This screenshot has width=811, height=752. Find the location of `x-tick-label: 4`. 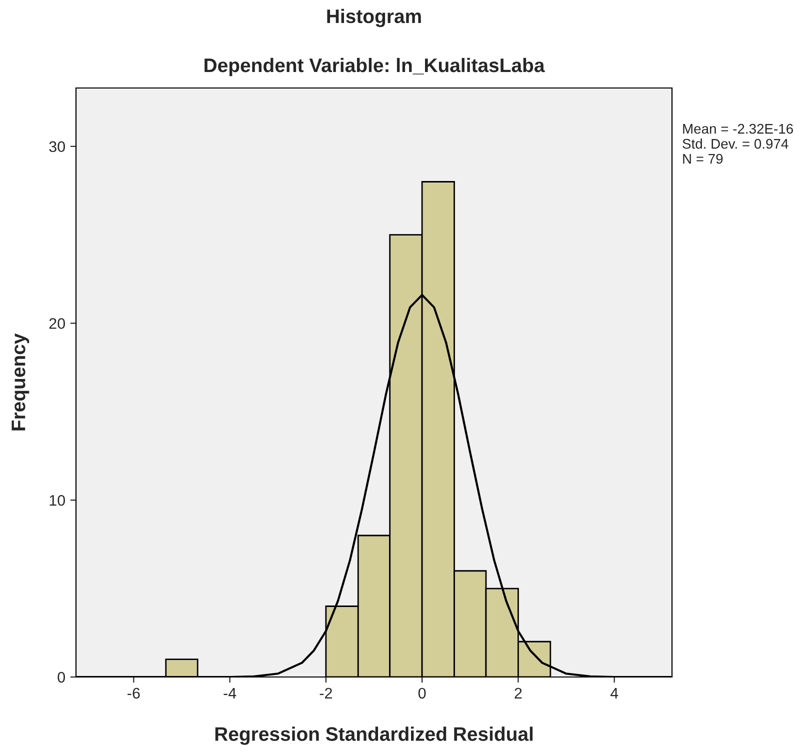

x-tick-label: 4 is located at coordinates (614, 693).